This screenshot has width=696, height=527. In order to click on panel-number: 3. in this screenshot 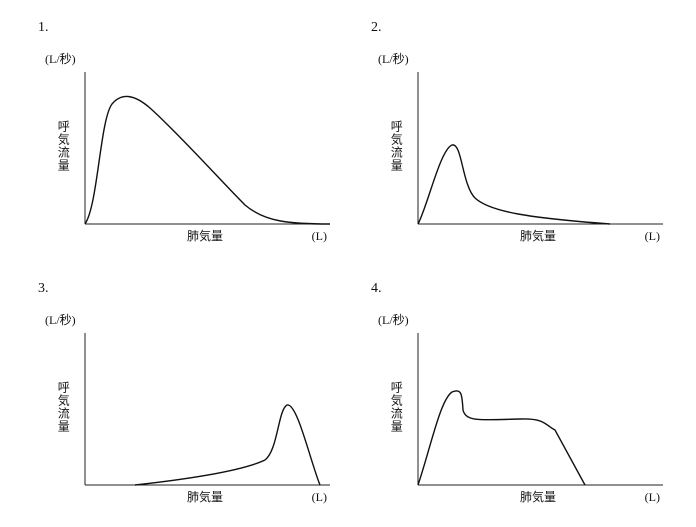, I will do `click(43, 288)`.